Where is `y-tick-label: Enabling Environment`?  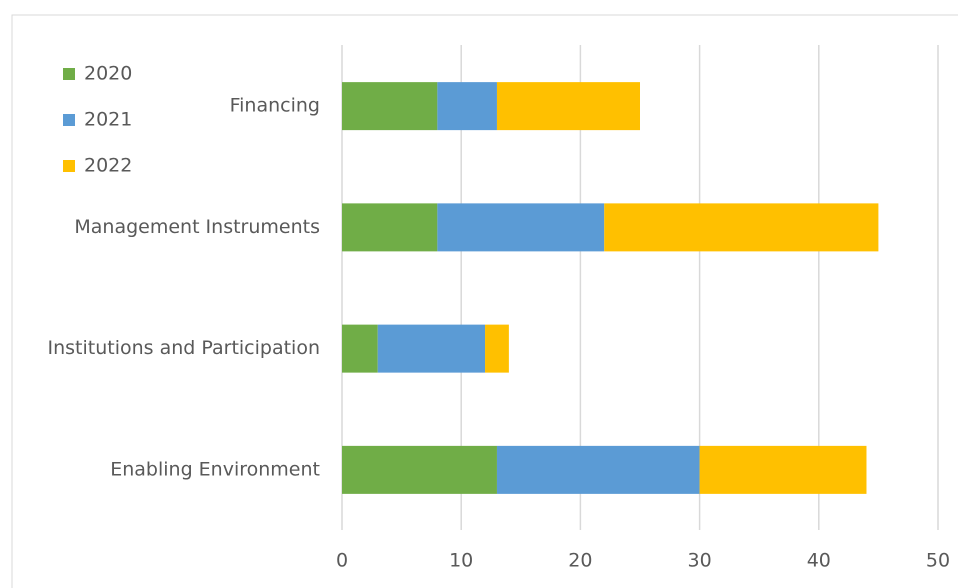 y-tick-label: Enabling Environment is located at coordinates (215, 469).